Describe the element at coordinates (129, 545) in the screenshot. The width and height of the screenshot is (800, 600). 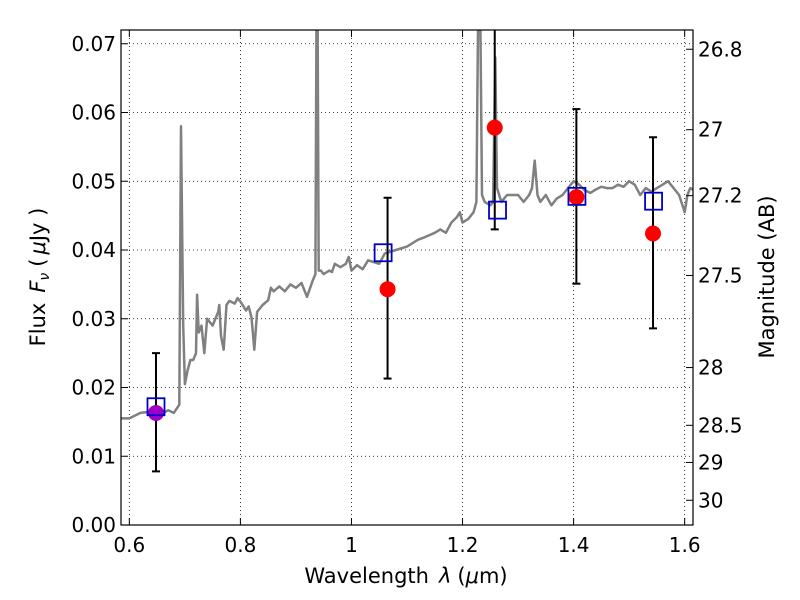
I see `x-tick-label: 0.6` at that location.